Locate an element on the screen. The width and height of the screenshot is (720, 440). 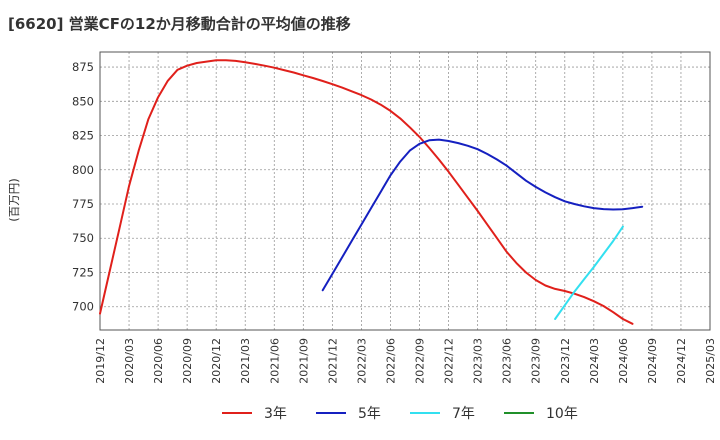
legend: 3年 5年 7年 10年 is located at coordinates (400, 414).